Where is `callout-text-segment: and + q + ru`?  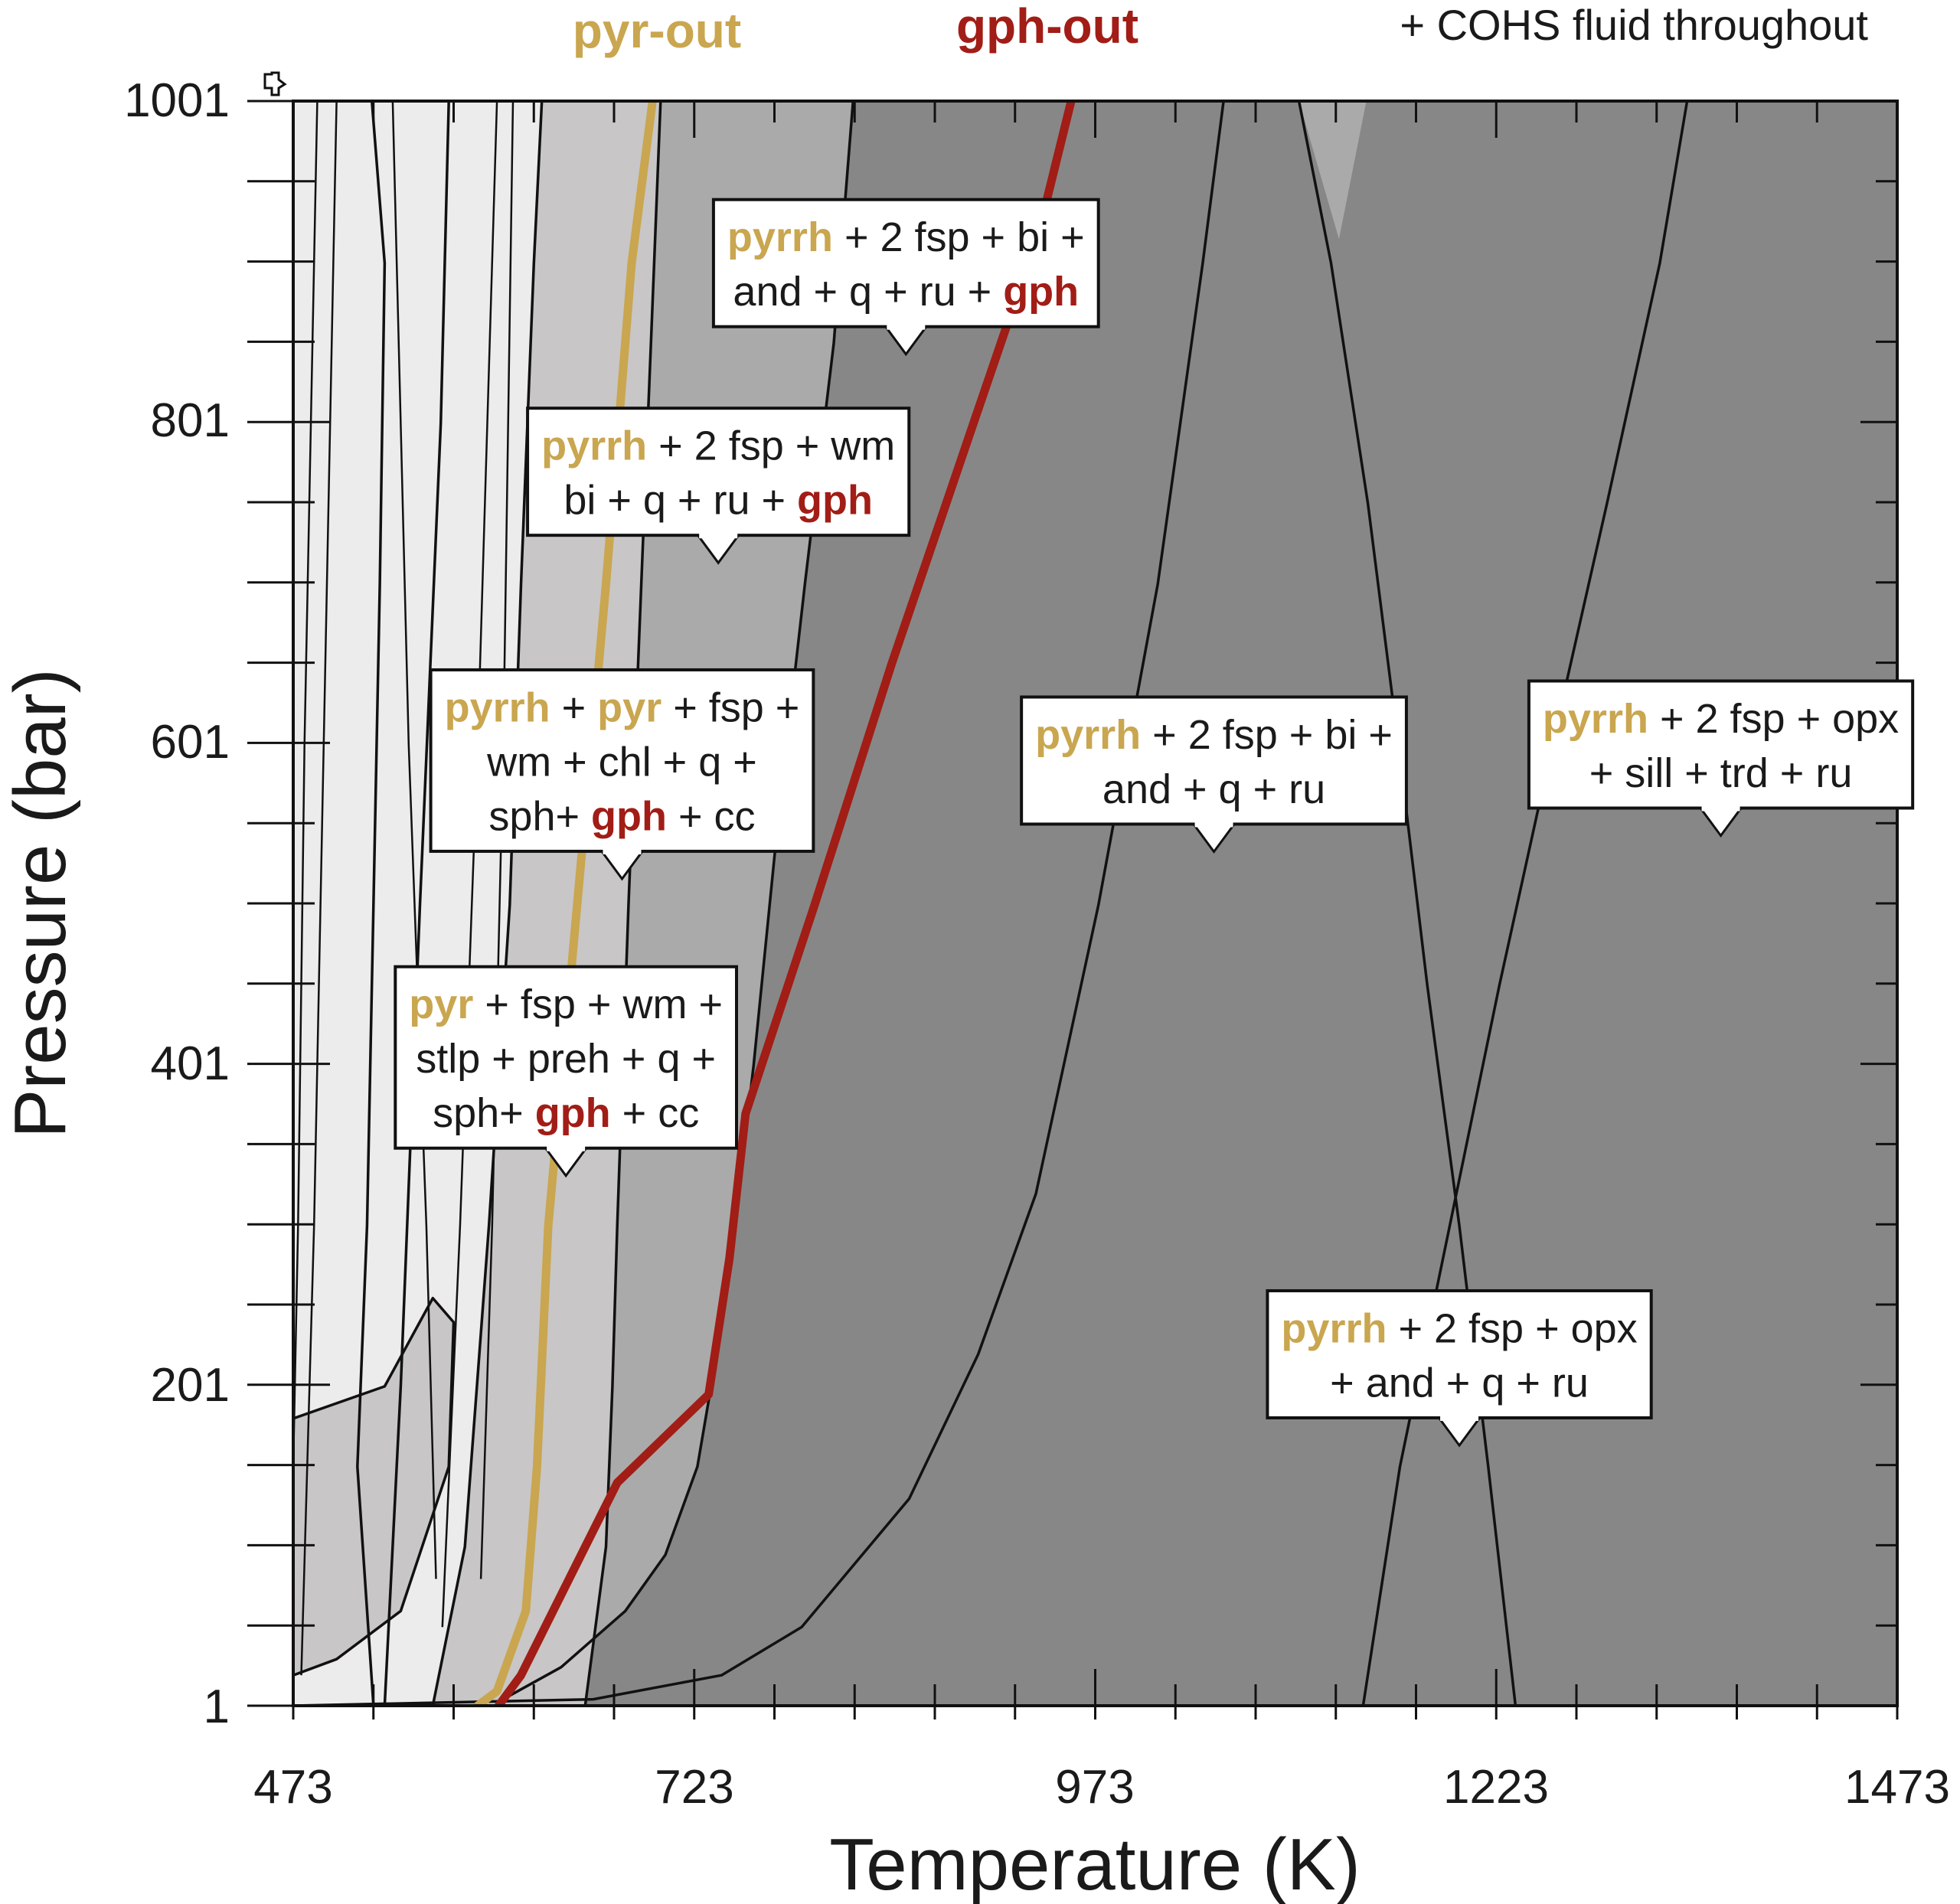
callout-text-segment: and + q + ru is located at coordinates (1213, 789).